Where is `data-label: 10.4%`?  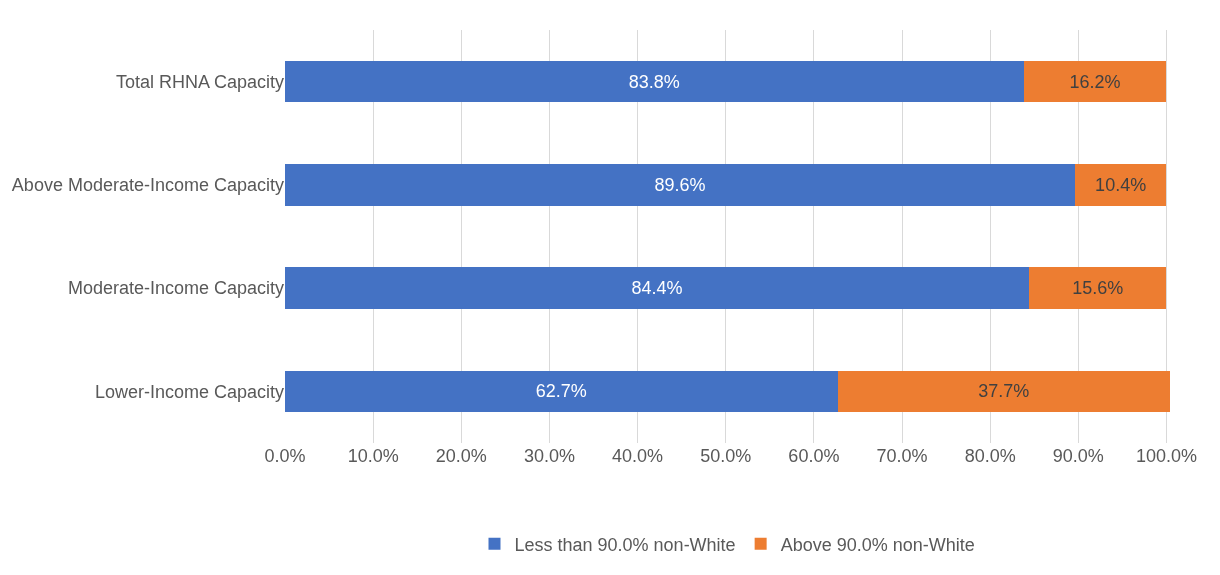 data-label: 10.4% is located at coordinates (1121, 184).